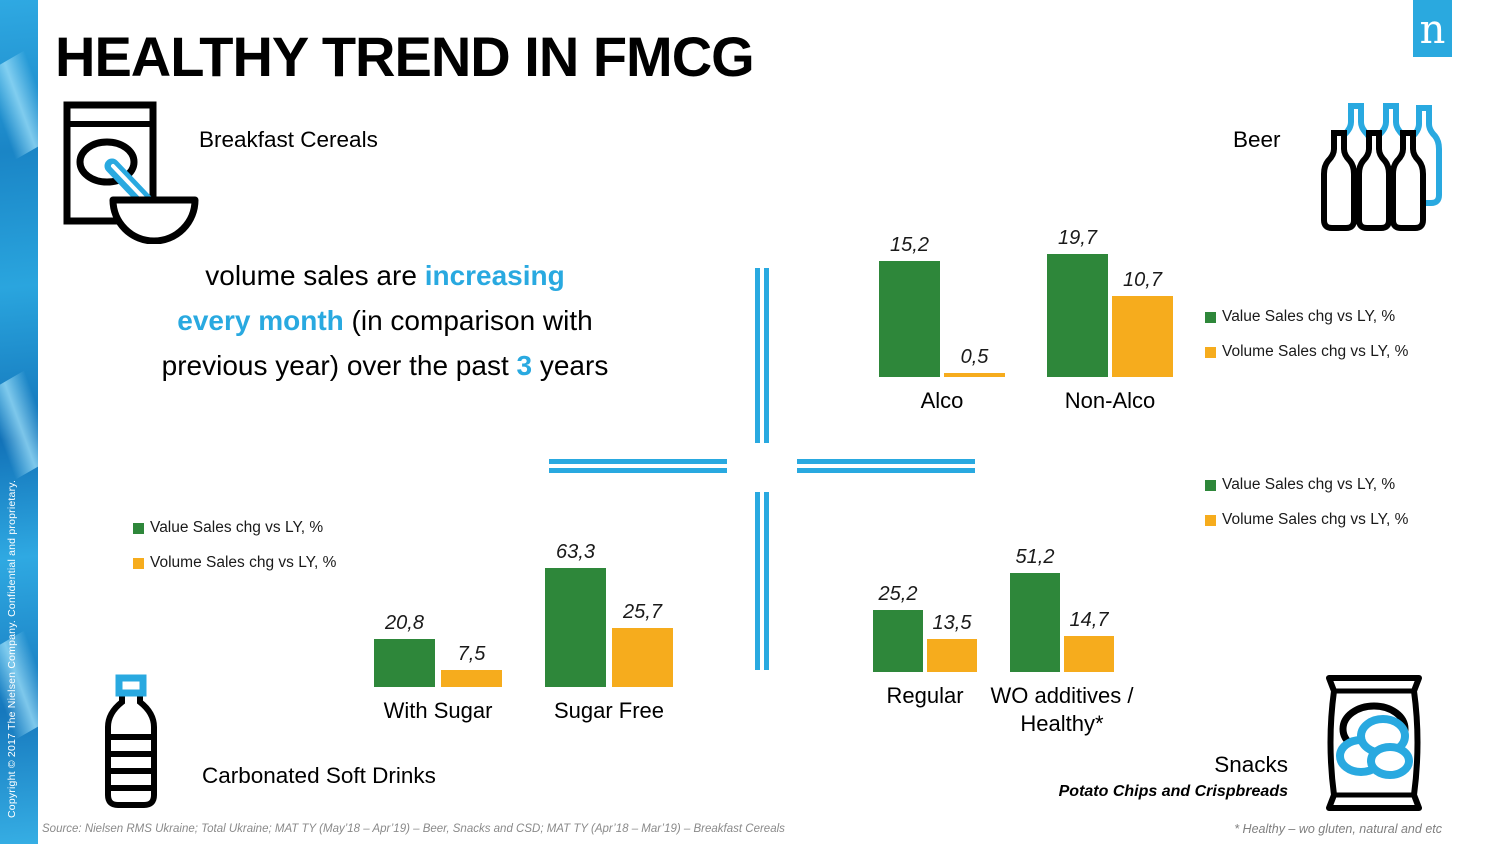 This screenshot has height=844, width=1500. Describe the element at coordinates (1374, 743) in the screenshot. I see `chips-bag-icon` at that location.